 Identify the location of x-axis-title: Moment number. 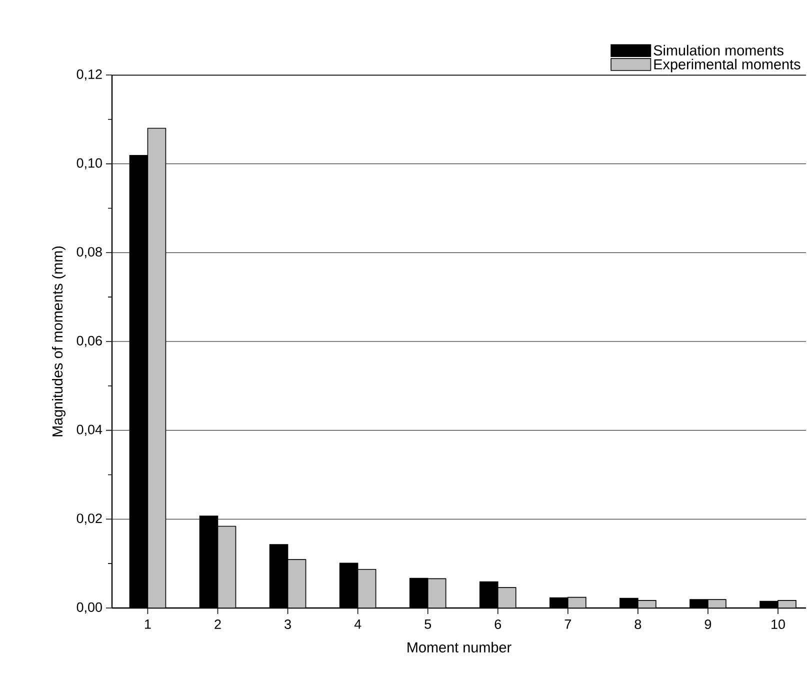
(460, 647).